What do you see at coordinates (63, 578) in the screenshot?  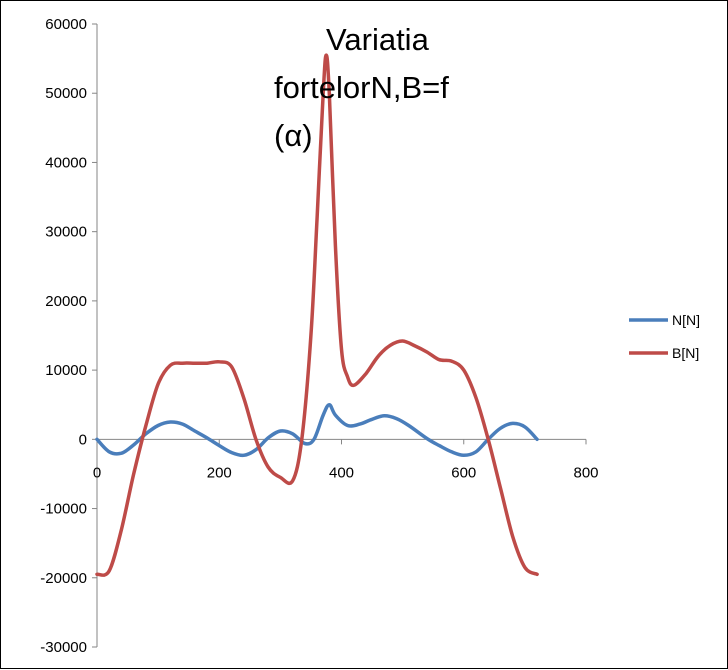 I see `y-tick-label: -20000` at bounding box center [63, 578].